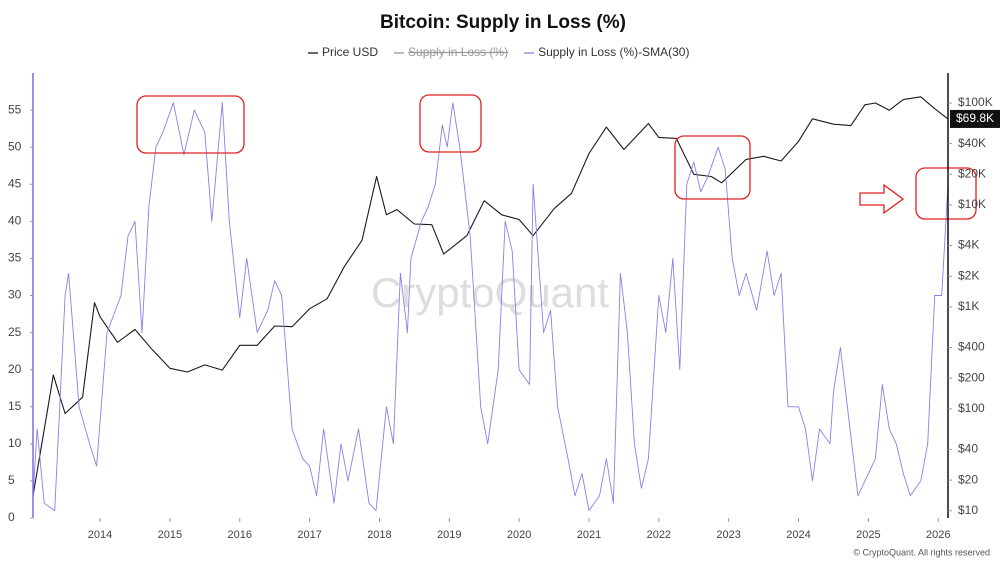 This screenshot has width=1007, height=563. What do you see at coordinates (11, 517) in the screenshot?
I see `y-tick-label: 0` at bounding box center [11, 517].